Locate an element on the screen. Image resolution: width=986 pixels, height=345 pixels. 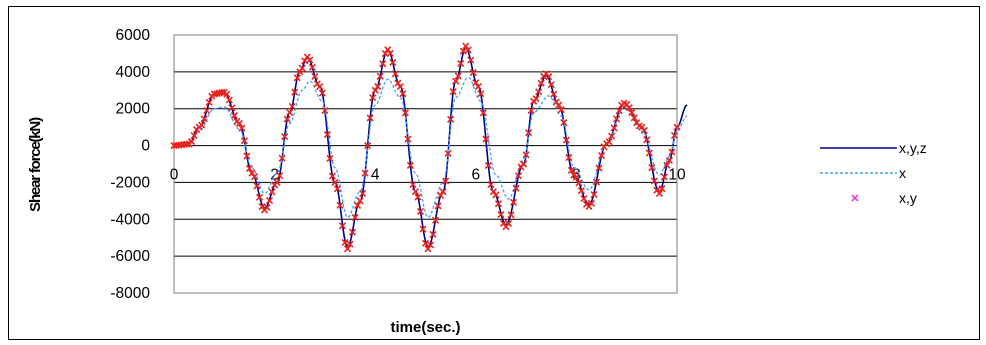
legend-item: x,y is located at coordinates (884, 198).